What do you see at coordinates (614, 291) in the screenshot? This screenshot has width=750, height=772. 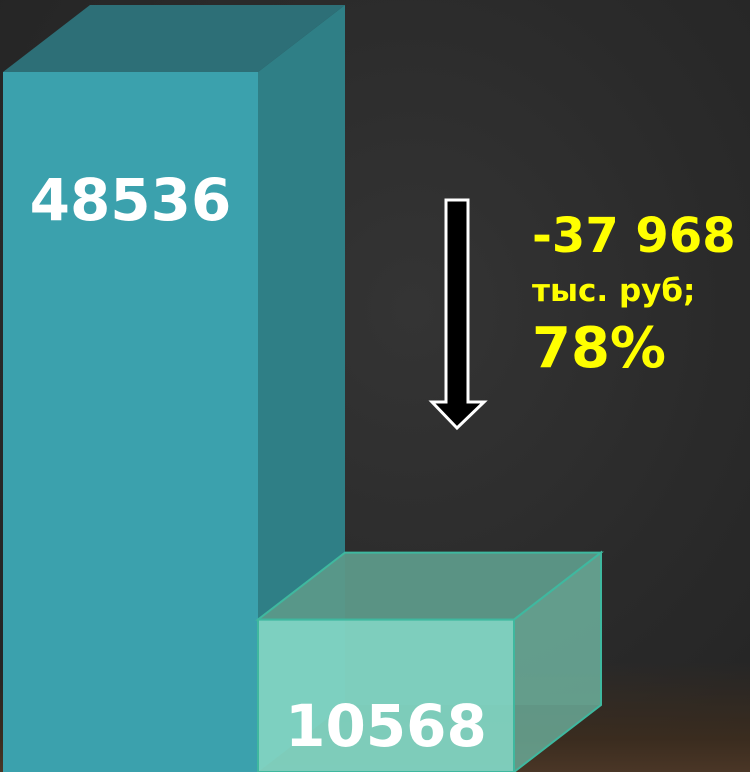 I see `change-unit: тыс. руб;` at bounding box center [614, 291].